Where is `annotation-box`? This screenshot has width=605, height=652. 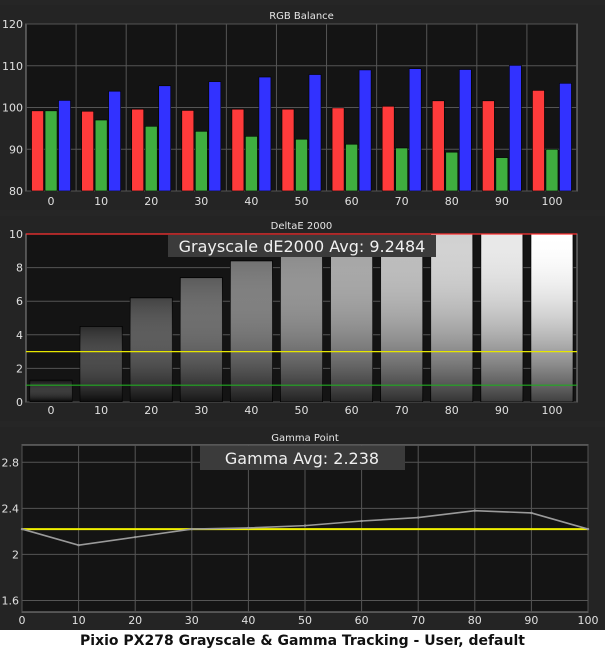
annotation-box is located at coordinates (302, 246).